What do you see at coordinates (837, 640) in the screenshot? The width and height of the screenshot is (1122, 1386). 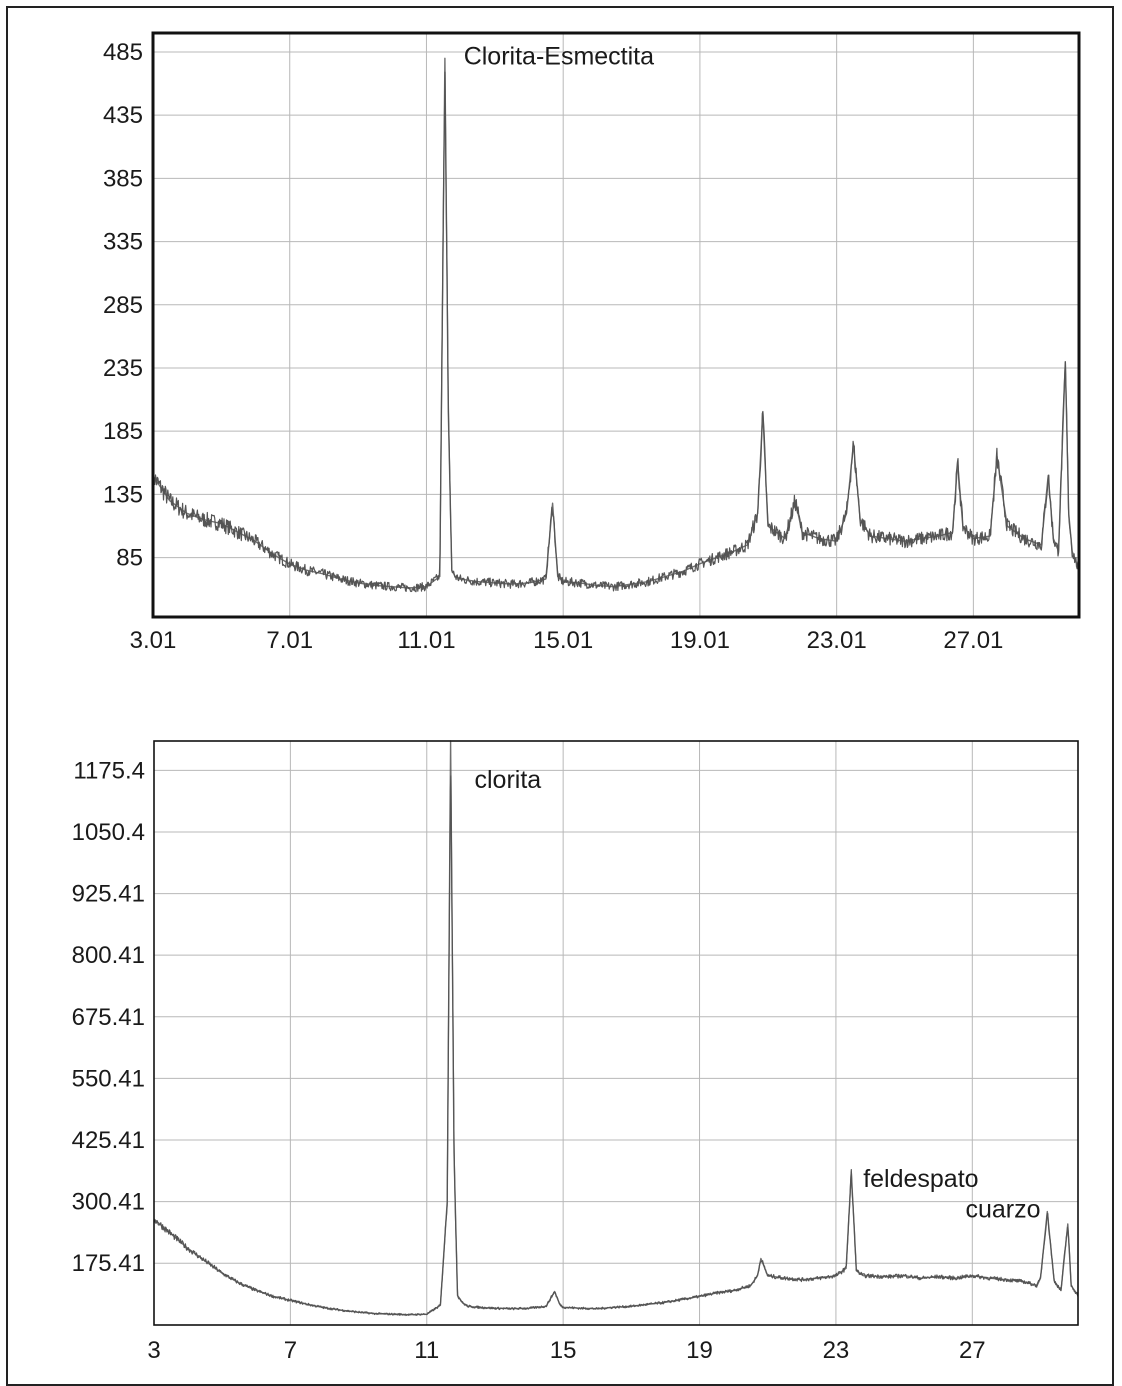 I see `x-tick-label: 23.01` at bounding box center [837, 640].